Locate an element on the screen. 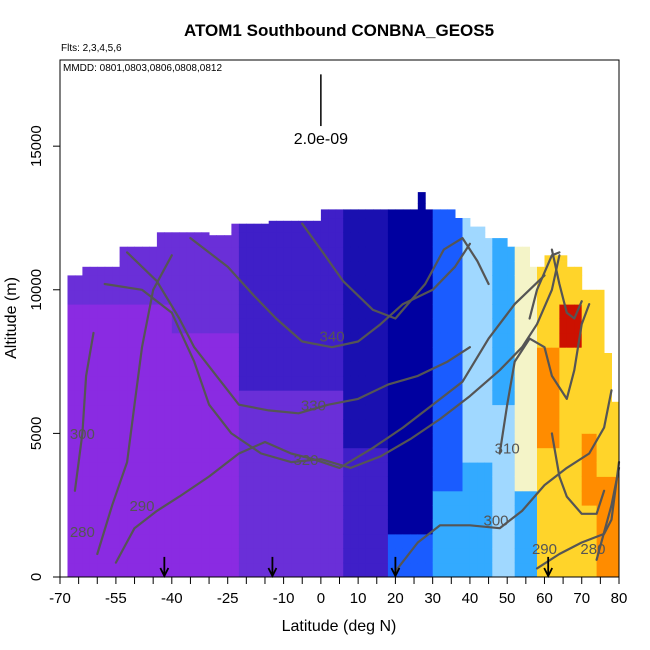  x-tick-label: -25 is located at coordinates (228, 598).